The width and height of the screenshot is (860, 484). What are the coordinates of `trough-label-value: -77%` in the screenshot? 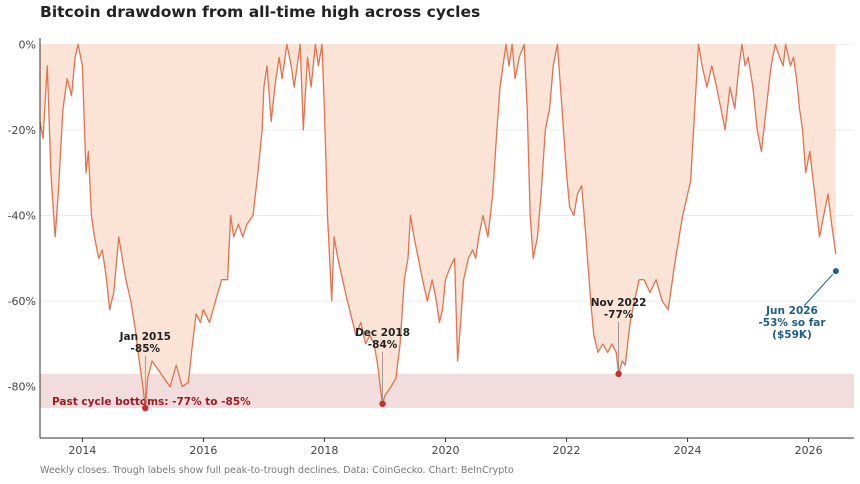 It's located at (619, 315).